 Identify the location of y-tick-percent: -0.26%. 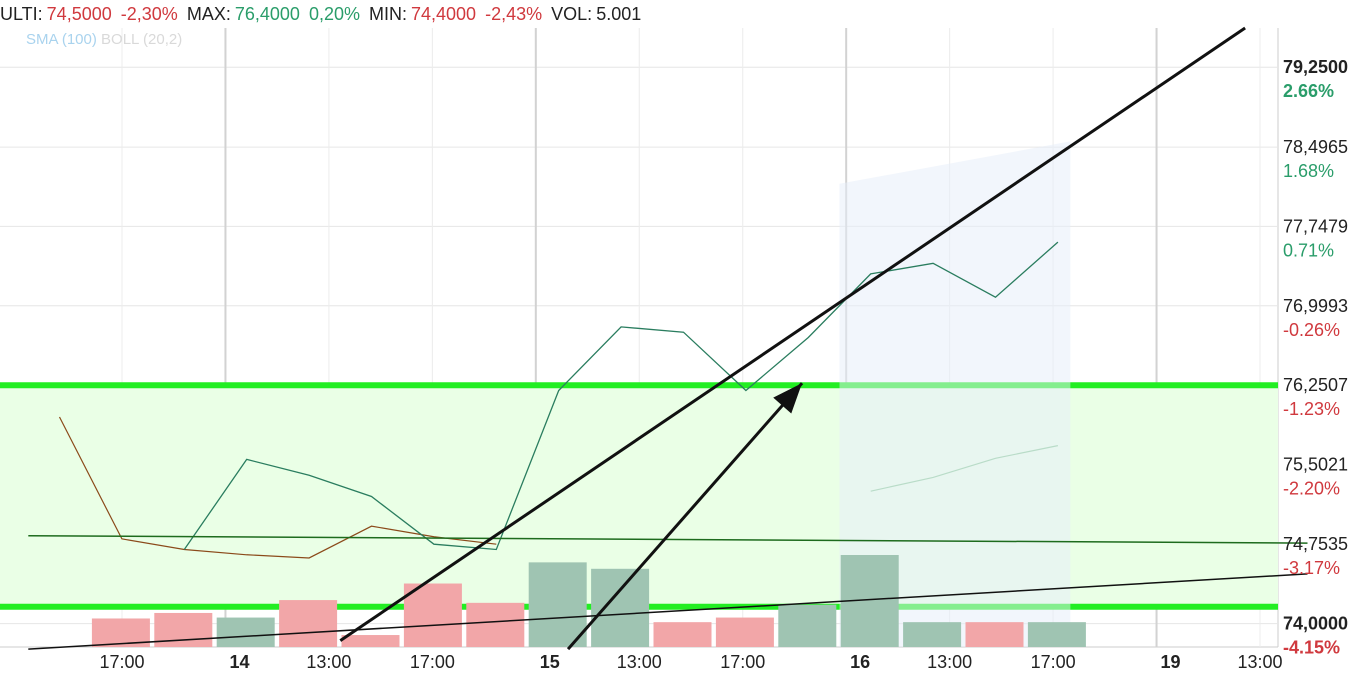
(1311, 330).